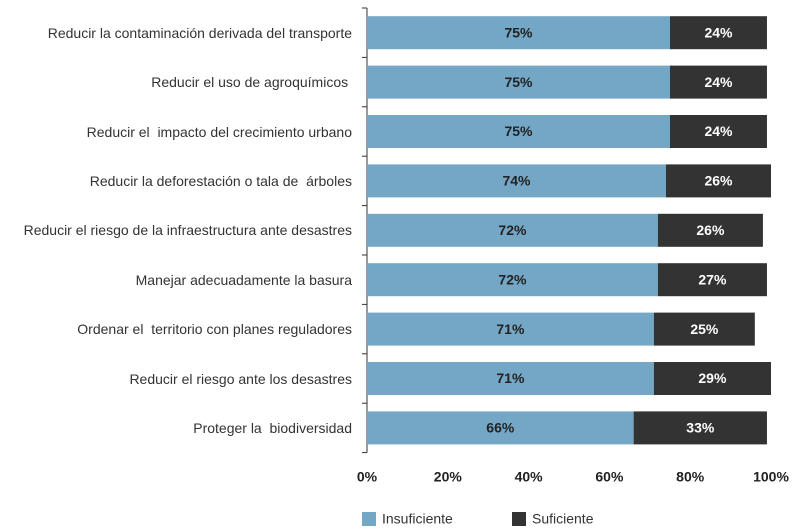 The width and height of the screenshot is (793, 531). What do you see at coordinates (609, 476) in the screenshot?
I see `x-tick-label: 60%` at bounding box center [609, 476].